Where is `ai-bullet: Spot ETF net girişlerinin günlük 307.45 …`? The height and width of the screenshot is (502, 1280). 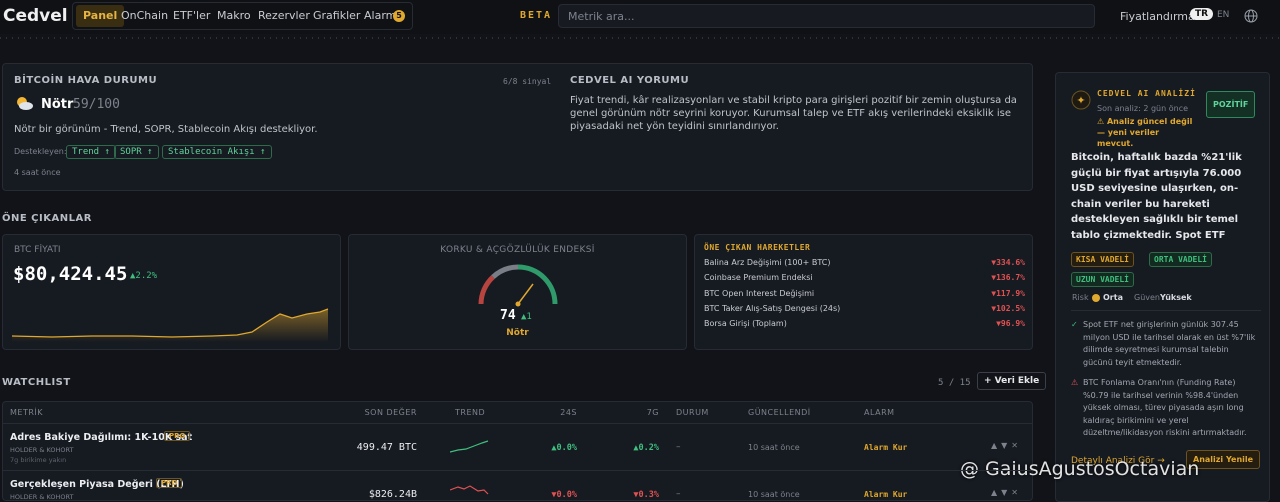
ai-bullet: Spot ETF net girişlerinin günlük 307.45 … is located at coordinates (1169, 343).